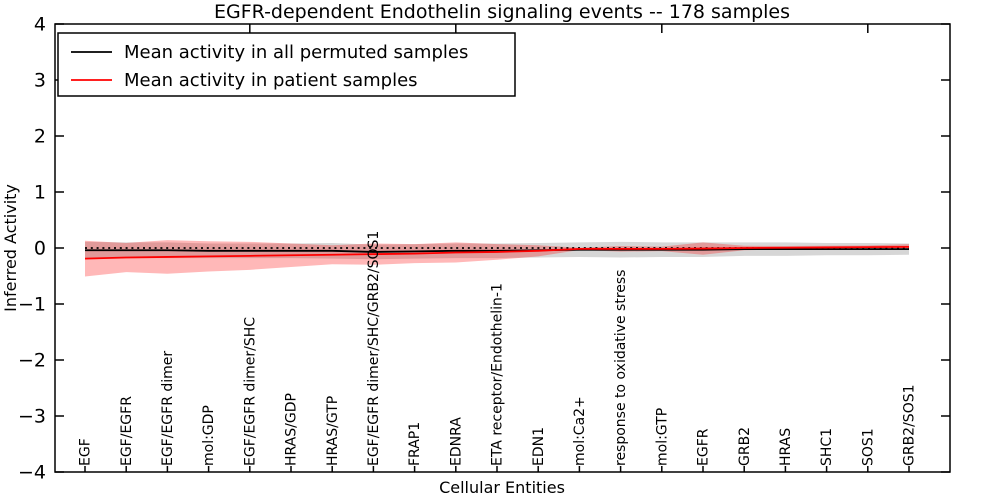 This screenshot has height=504, width=1000. What do you see at coordinates (827, 447) in the screenshot?
I see `x-category-label: SHC1` at bounding box center [827, 447].